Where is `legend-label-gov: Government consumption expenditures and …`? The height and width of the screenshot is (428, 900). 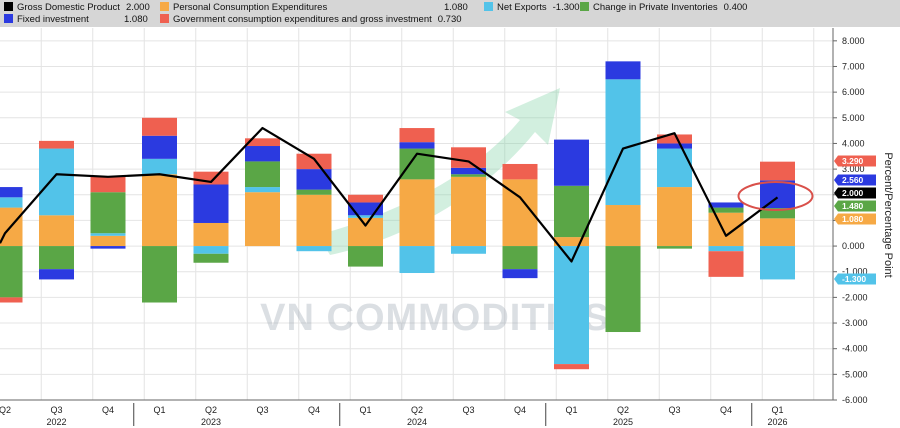 legend-label-gov: Government consumption expenditures and … is located at coordinates (302, 19).